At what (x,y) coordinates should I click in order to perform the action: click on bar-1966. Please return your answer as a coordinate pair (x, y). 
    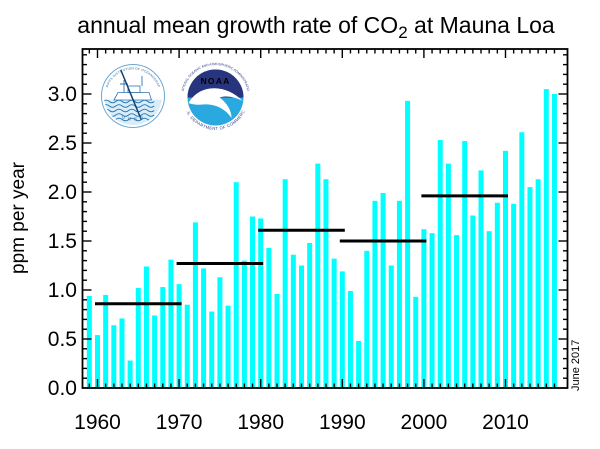
    Looking at the image, I should click on (146, 327).